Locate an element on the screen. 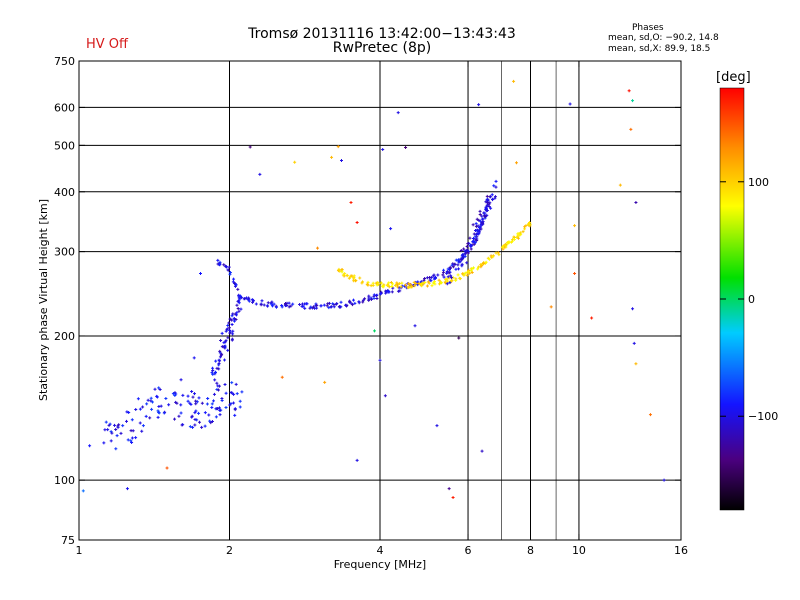  y-tick-label: 600 is located at coordinates (64, 107).